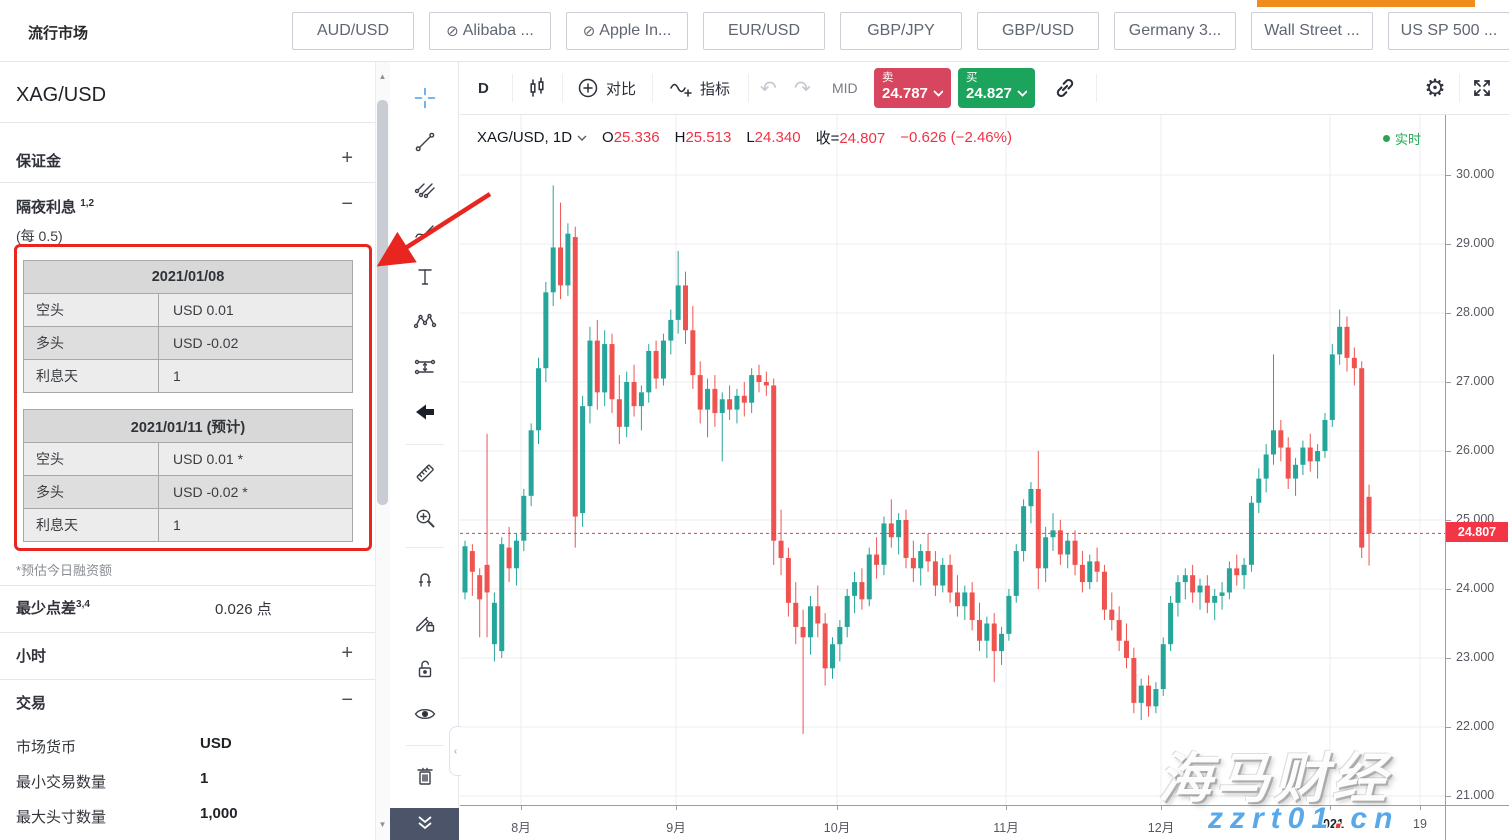  I want to click on indicators-button: 指标, so click(699, 88).